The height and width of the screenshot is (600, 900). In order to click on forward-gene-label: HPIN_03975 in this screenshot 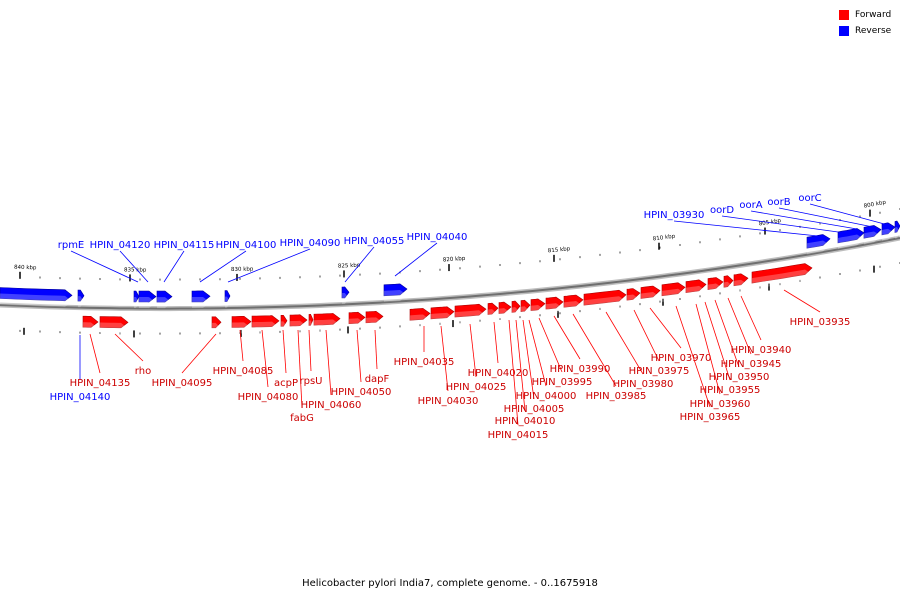, I will do `click(659, 371)`.